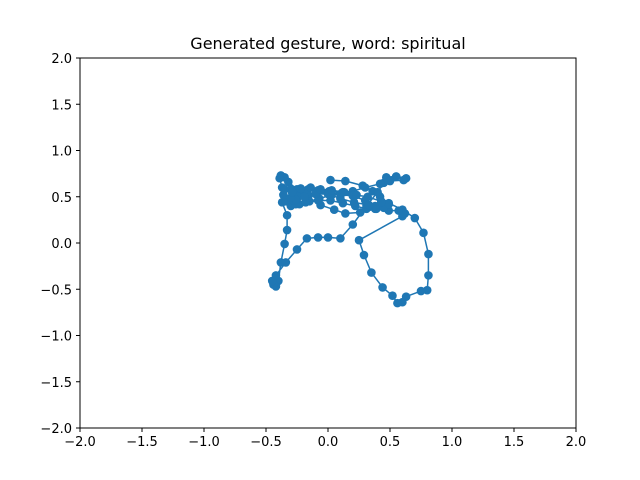 The image size is (640, 480). Describe the element at coordinates (204, 442) in the screenshot. I see `x-tick-label: −1.0` at that location.